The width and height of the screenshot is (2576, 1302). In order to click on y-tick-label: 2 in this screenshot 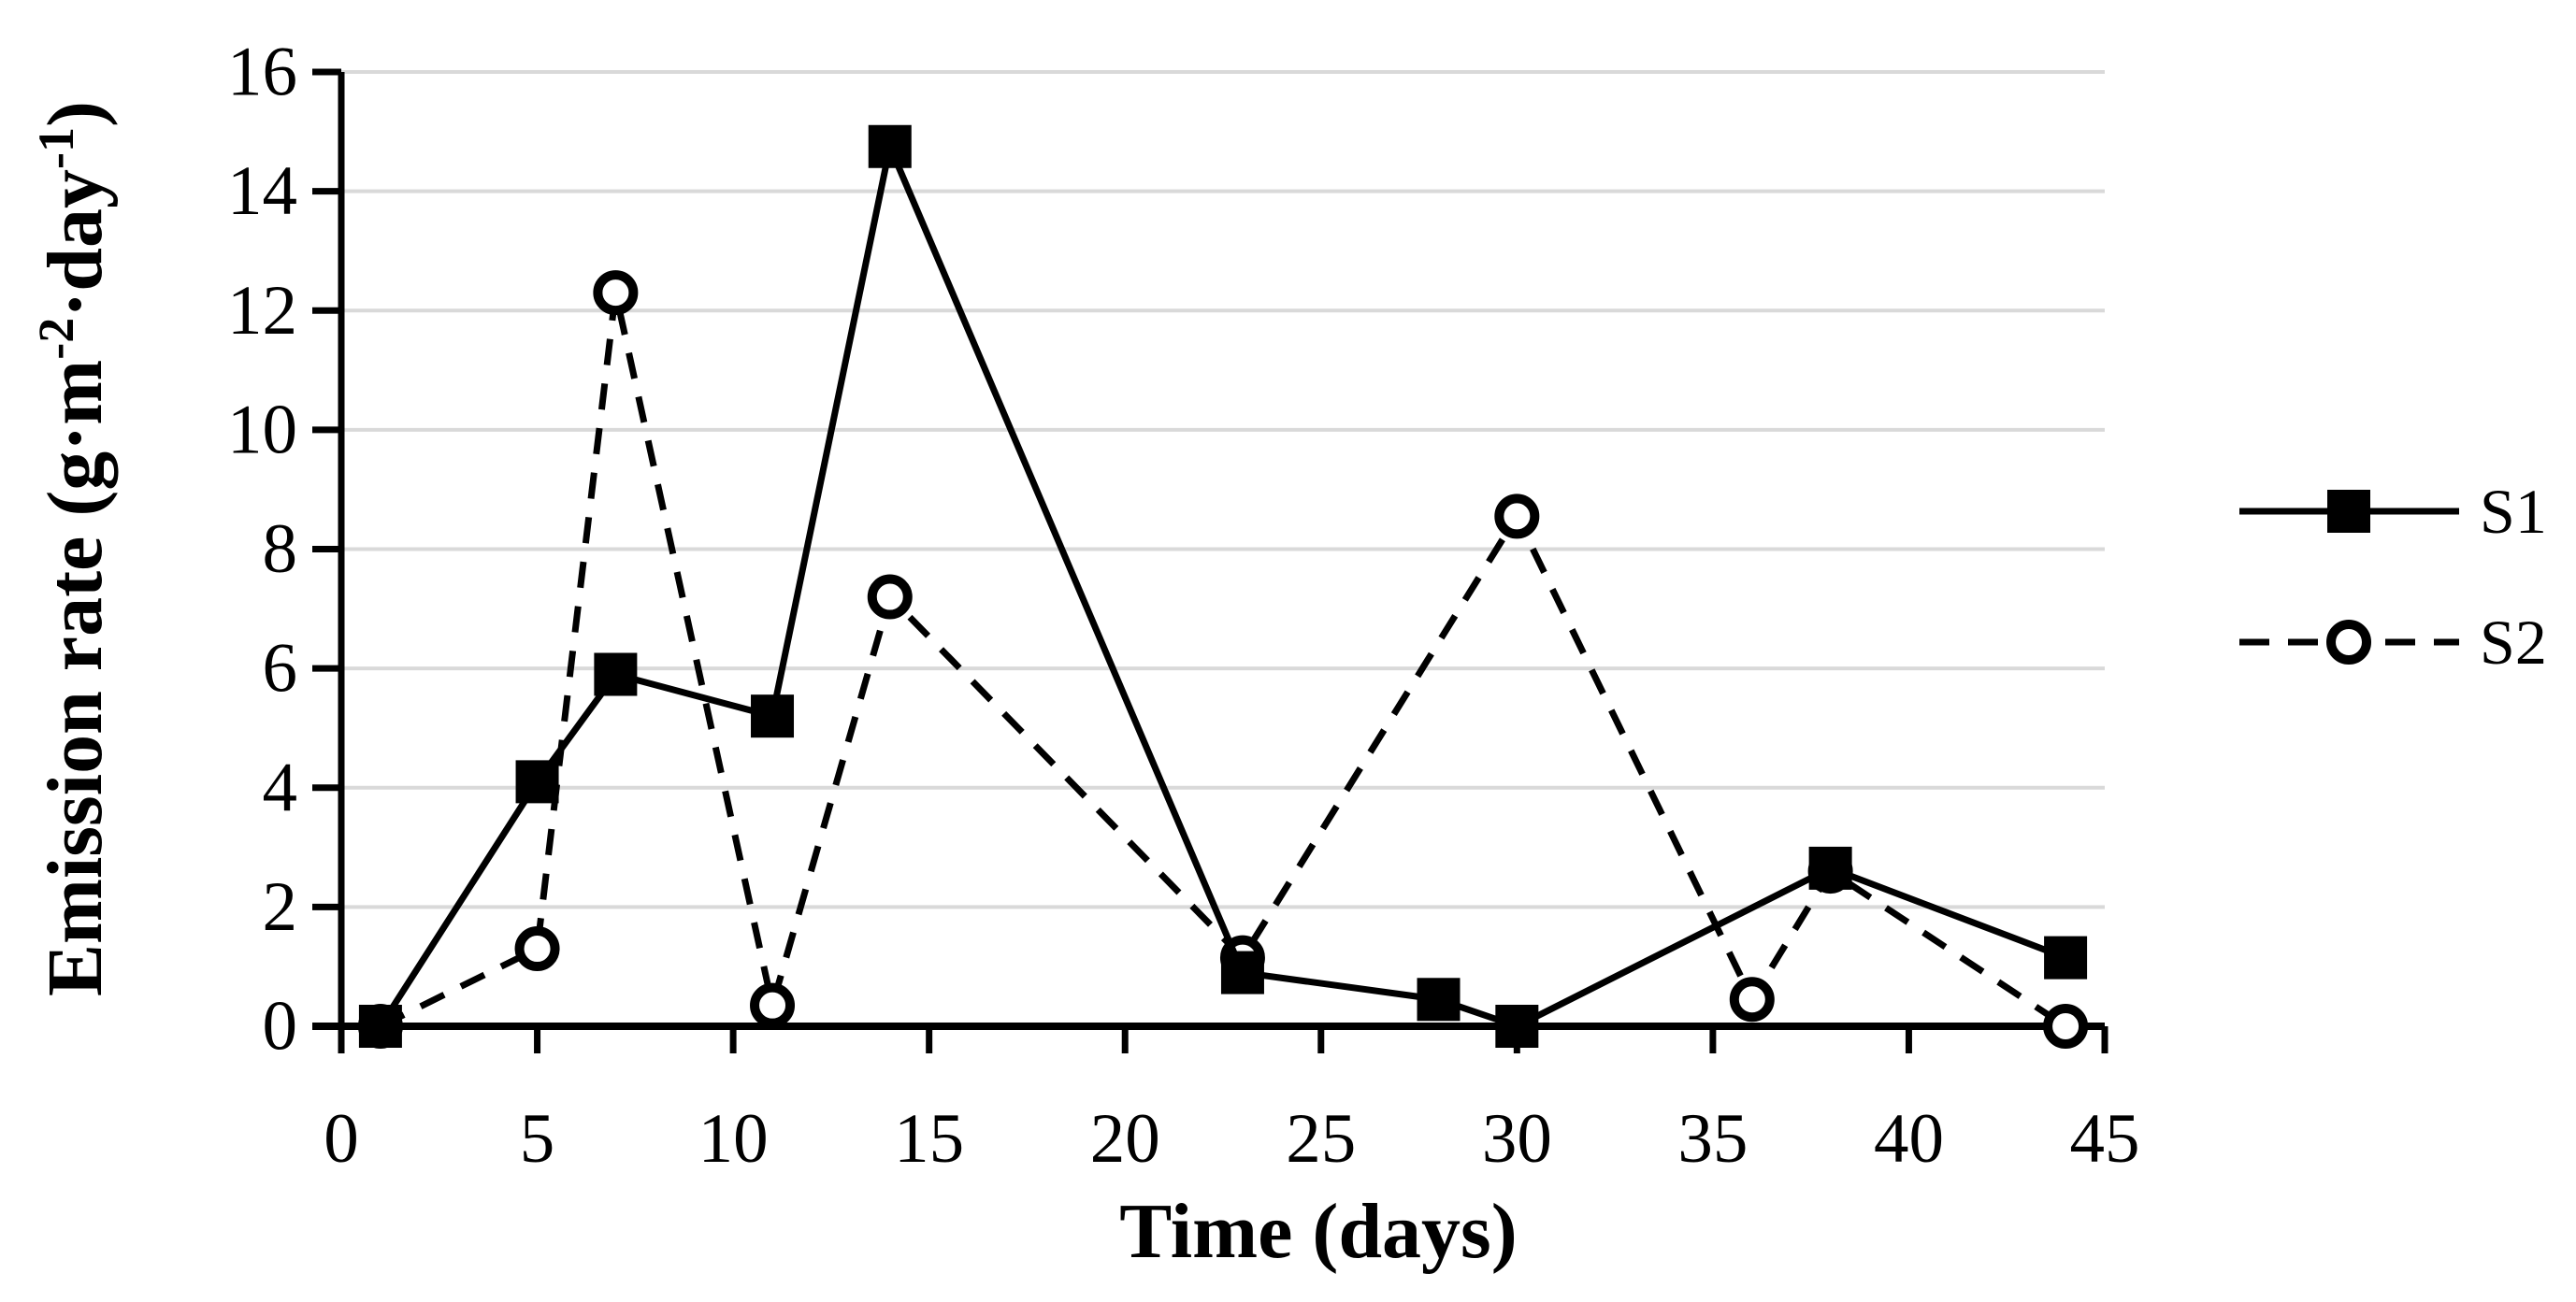, I will do `click(281, 907)`.